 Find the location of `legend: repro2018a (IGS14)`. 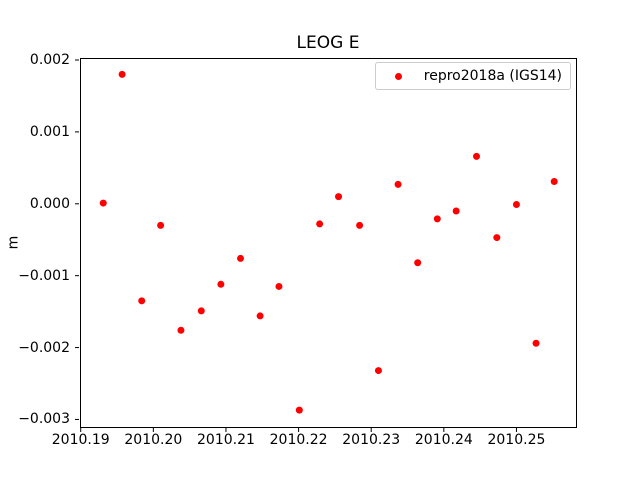

legend: repro2018a (IGS14) is located at coordinates (473, 76).